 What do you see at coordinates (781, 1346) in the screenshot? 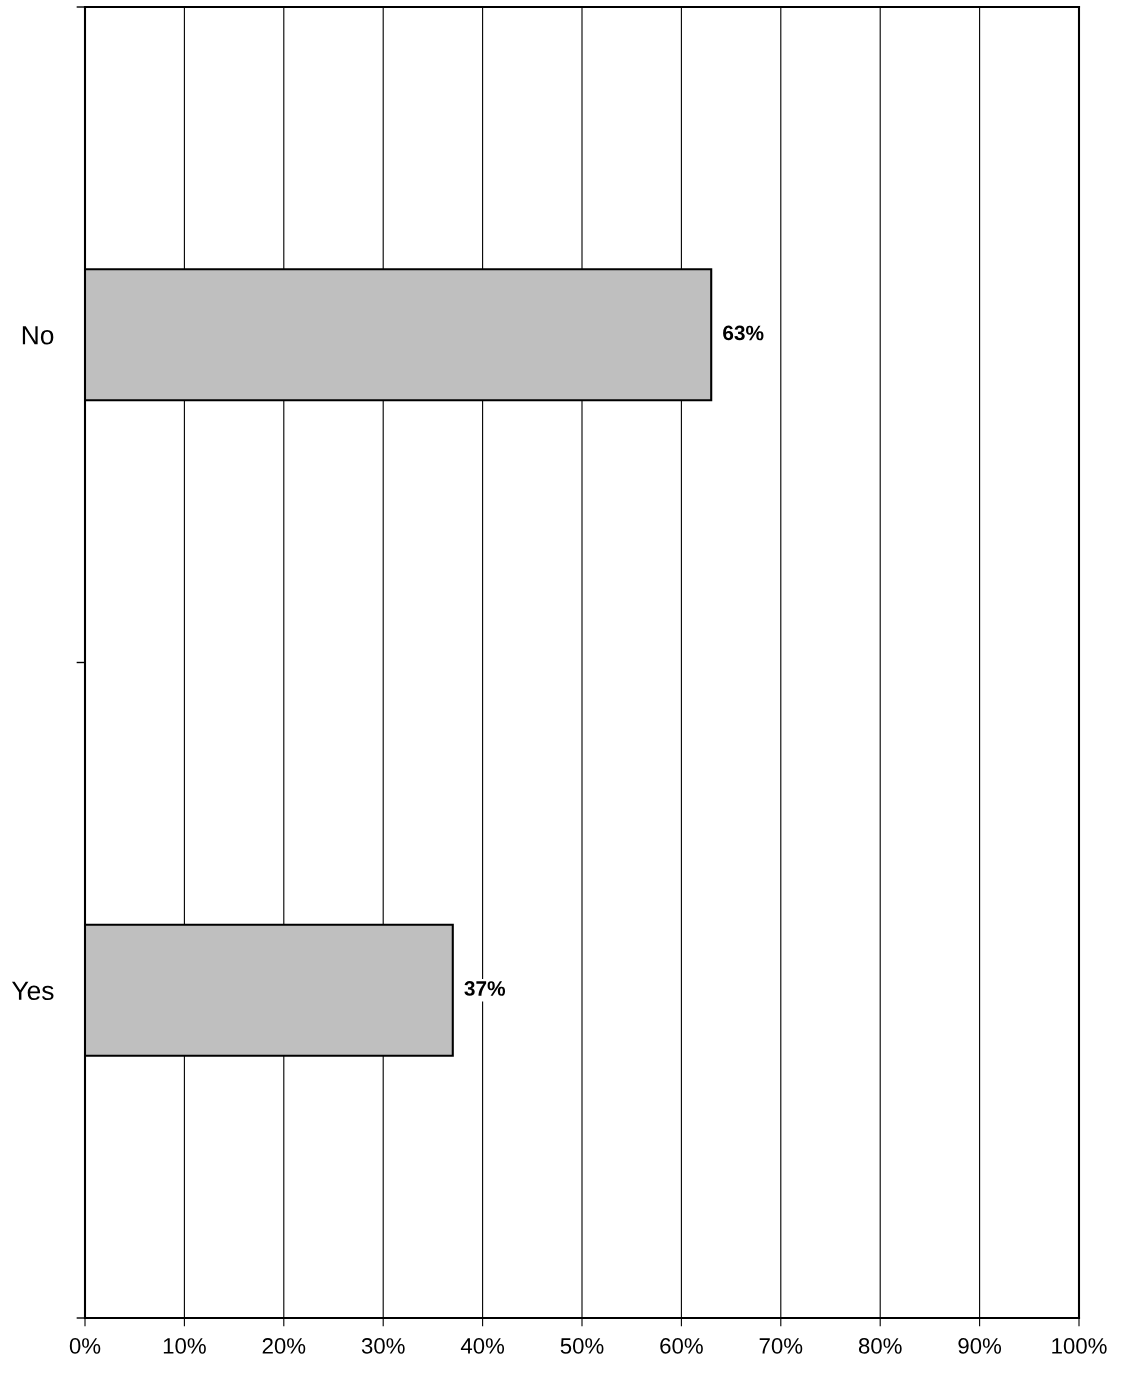
I see `x-tick-label: 70%` at bounding box center [781, 1346].